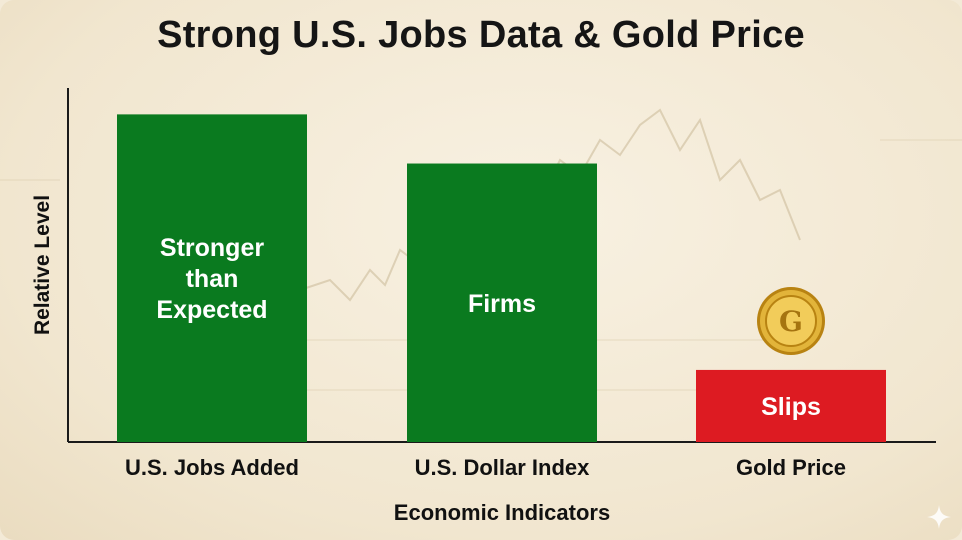 This screenshot has height=540, width=962. I want to click on sparkle-icon, so click(939, 517).